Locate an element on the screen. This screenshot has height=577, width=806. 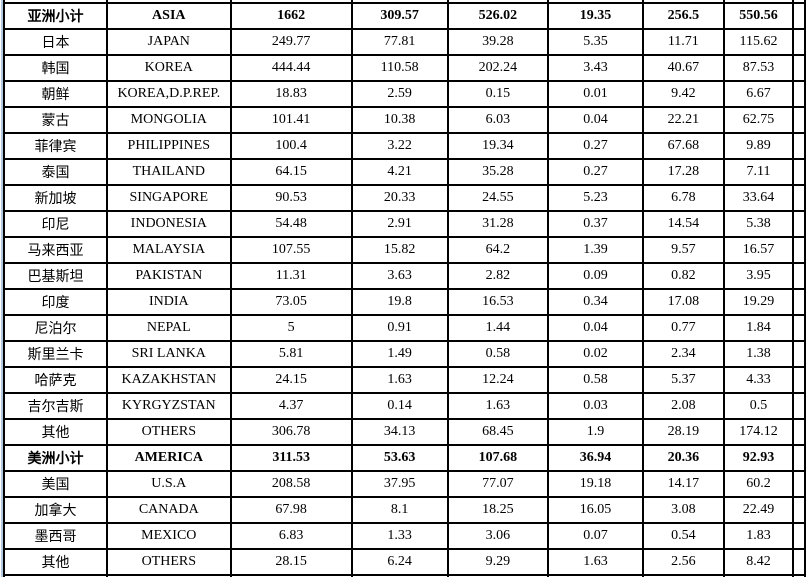
cell-name-zh: 日本 is located at coordinates (55, 42).